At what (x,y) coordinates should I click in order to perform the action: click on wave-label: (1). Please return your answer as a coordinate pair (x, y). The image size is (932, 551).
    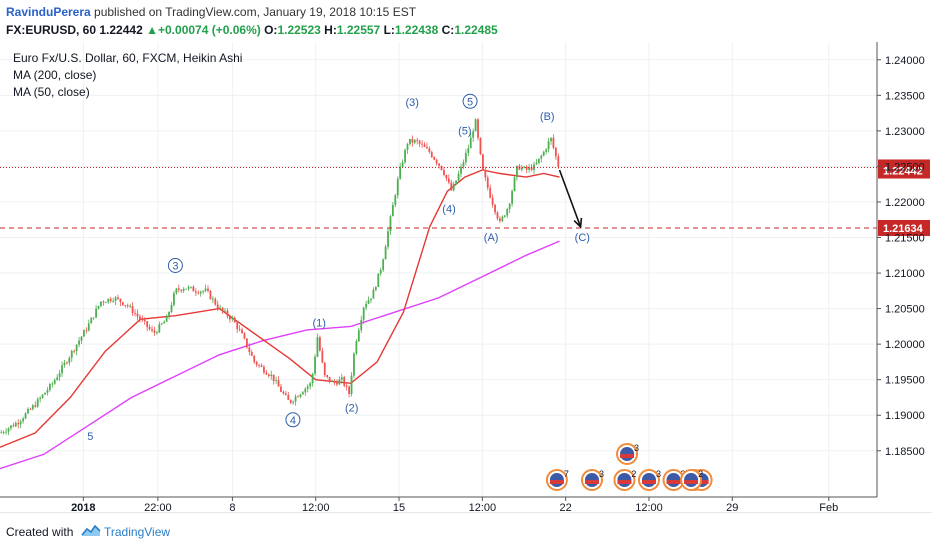
    Looking at the image, I should click on (319, 323).